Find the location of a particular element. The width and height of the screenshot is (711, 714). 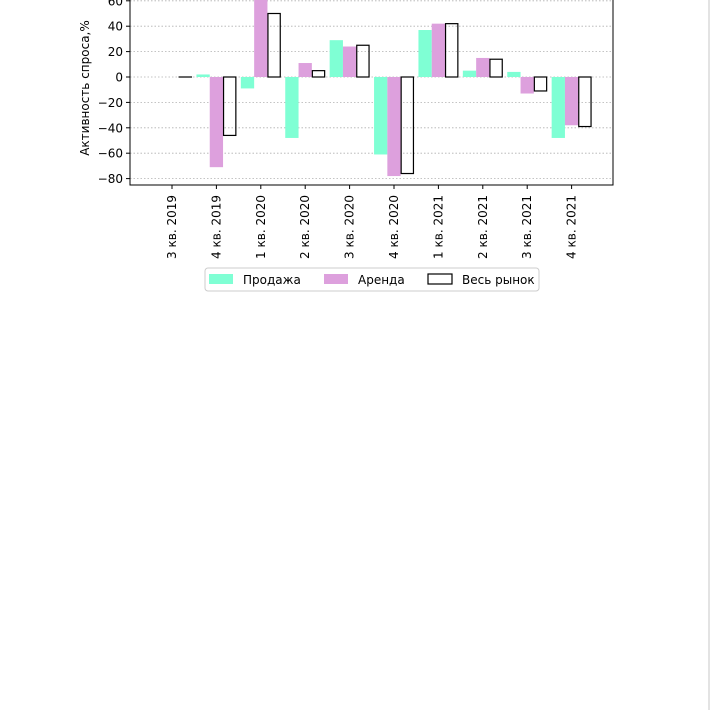

legend-swatch-rent is located at coordinates (336, 279).